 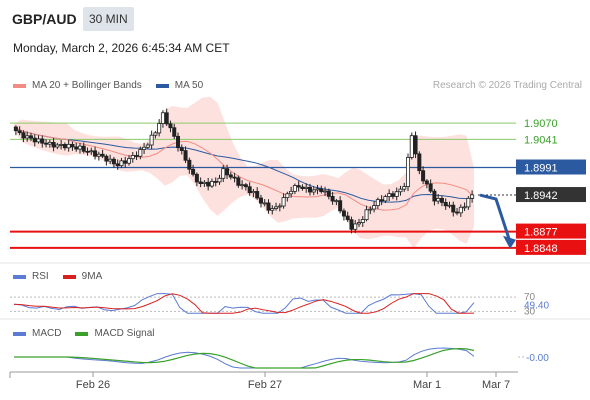 I want to click on rsi-ma-swatch, so click(x=69, y=276).